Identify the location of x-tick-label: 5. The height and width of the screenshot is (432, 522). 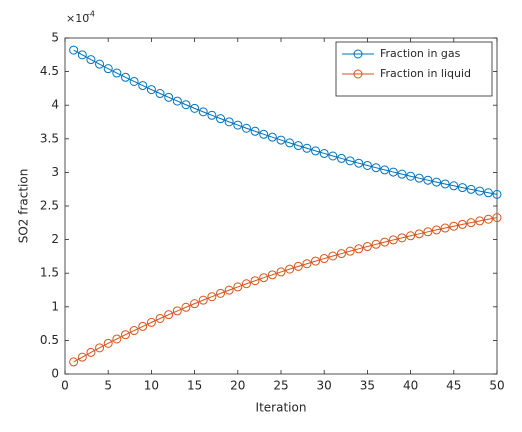
(108, 386).